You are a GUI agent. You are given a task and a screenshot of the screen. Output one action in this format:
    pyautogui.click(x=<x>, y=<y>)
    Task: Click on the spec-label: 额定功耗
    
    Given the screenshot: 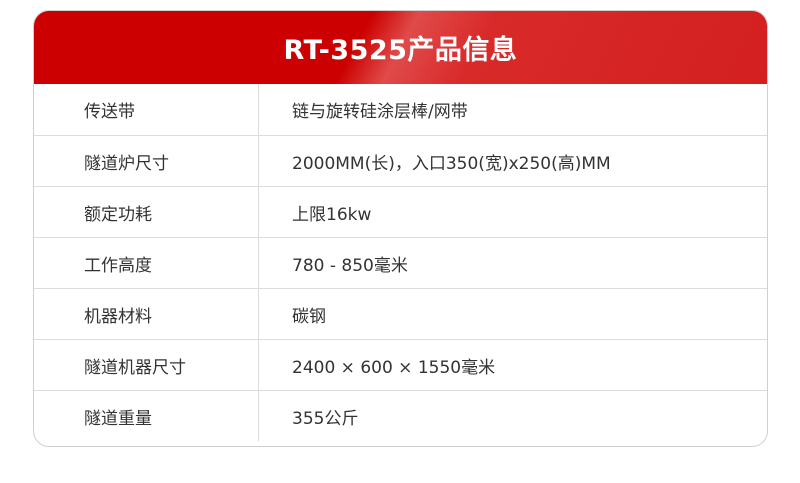 What is the action you would take?
    pyautogui.click(x=146, y=212)
    